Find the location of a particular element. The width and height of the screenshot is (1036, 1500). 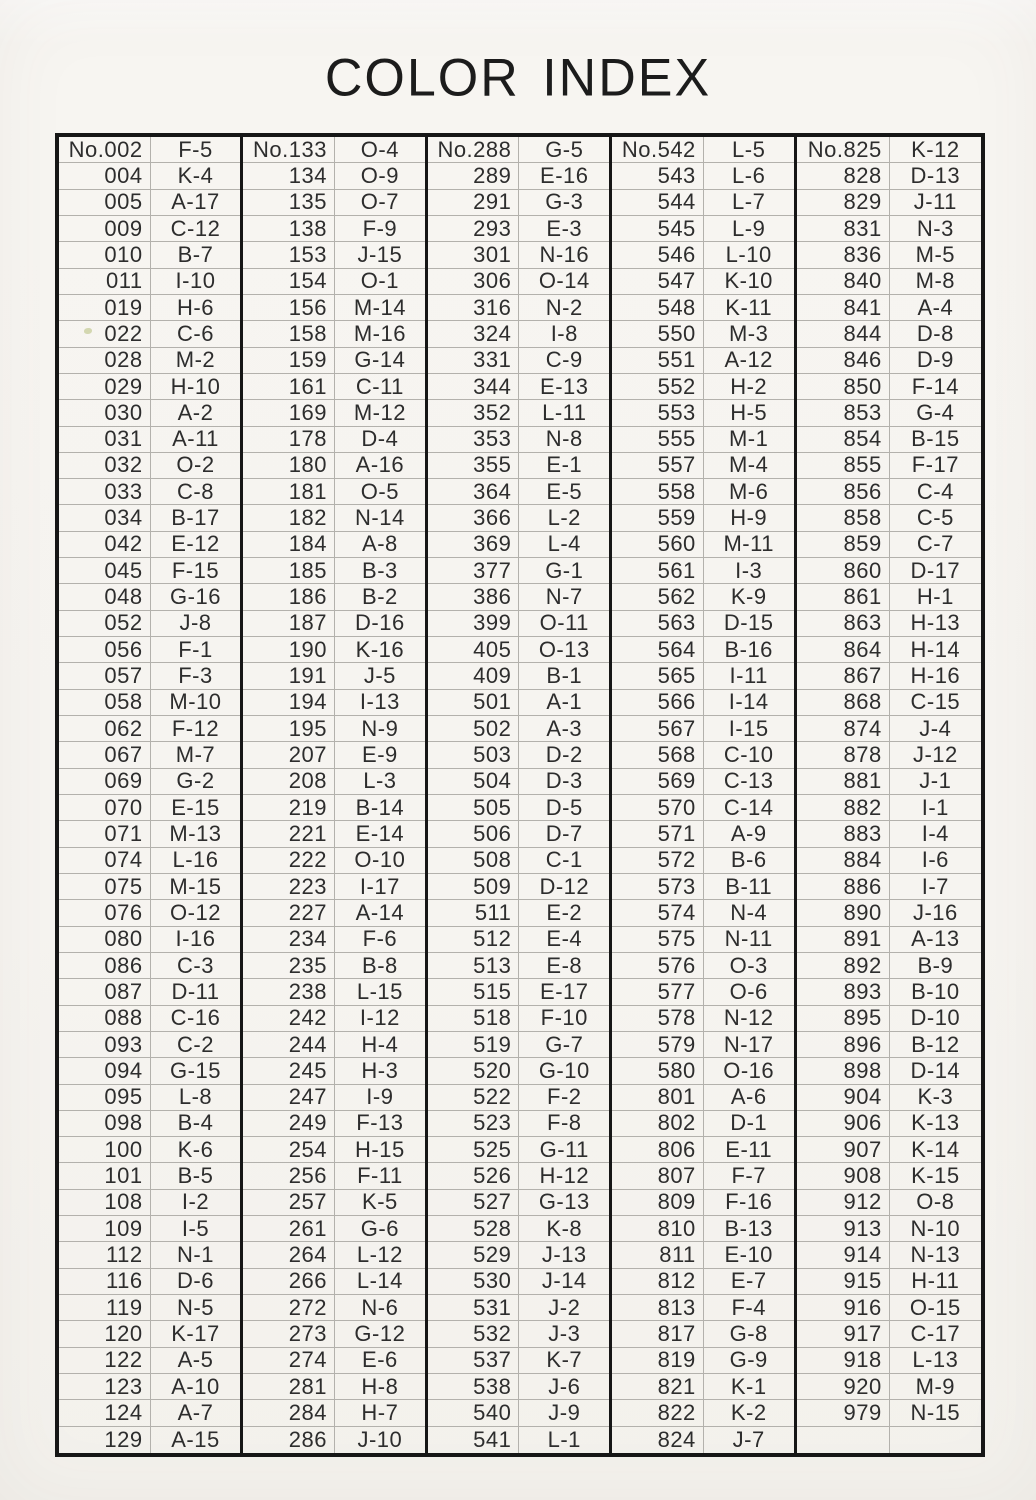

color-number-cell: 184 is located at coordinates (289, 545).